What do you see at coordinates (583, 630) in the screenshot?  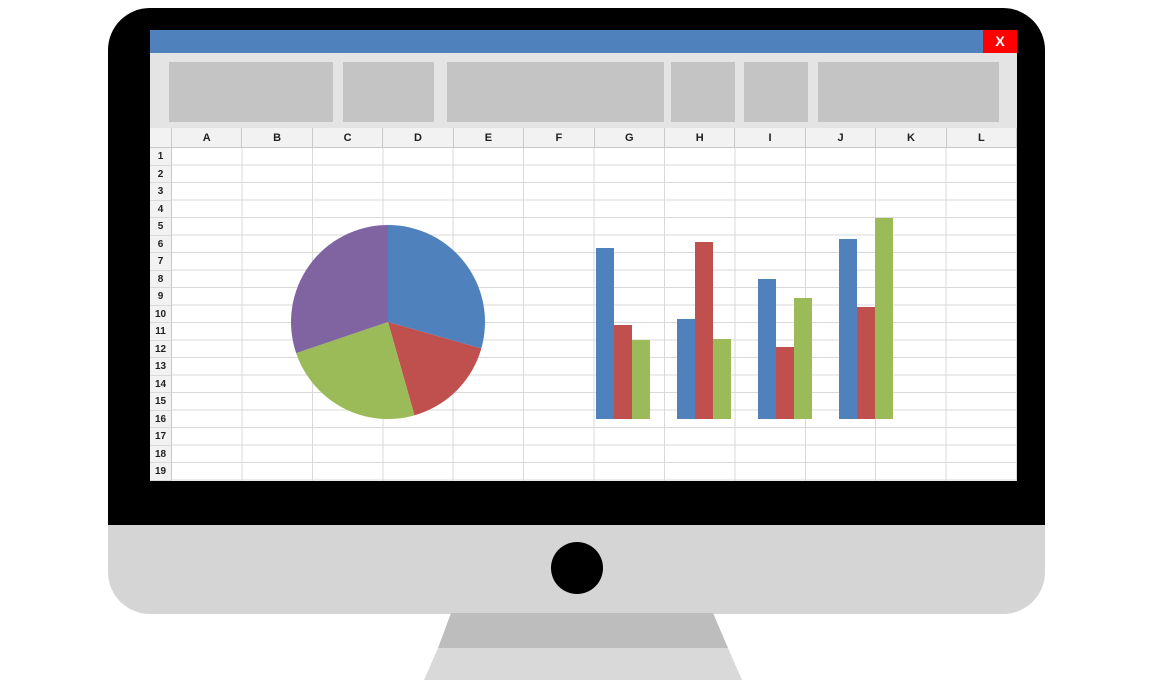 I see `monitor-stand-neck` at bounding box center [583, 630].